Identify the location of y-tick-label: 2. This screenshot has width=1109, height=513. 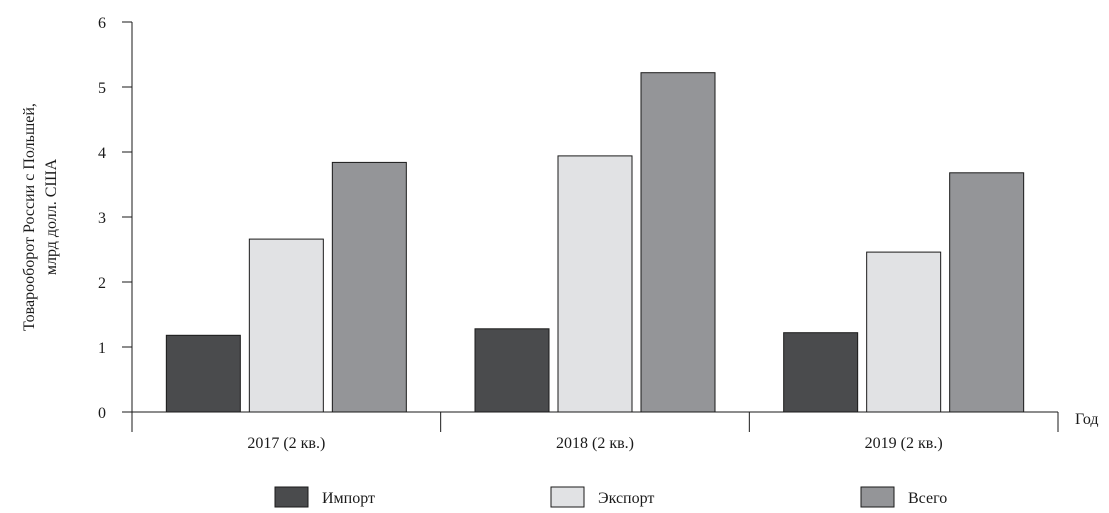
(102, 283).